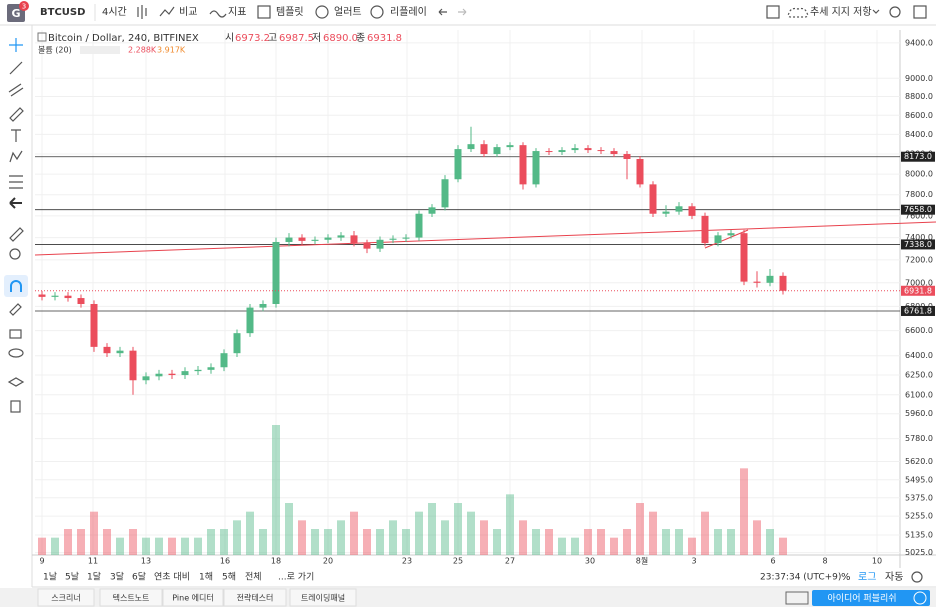  Describe the element at coordinates (918, 310) in the screenshot. I see `level-label: 6761.8` at that location.